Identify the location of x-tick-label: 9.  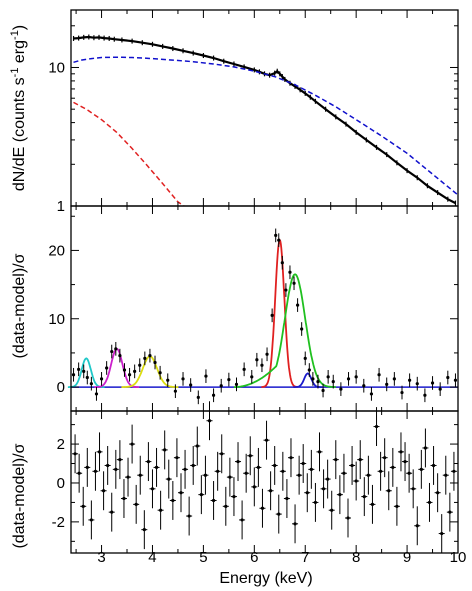
(407, 557).